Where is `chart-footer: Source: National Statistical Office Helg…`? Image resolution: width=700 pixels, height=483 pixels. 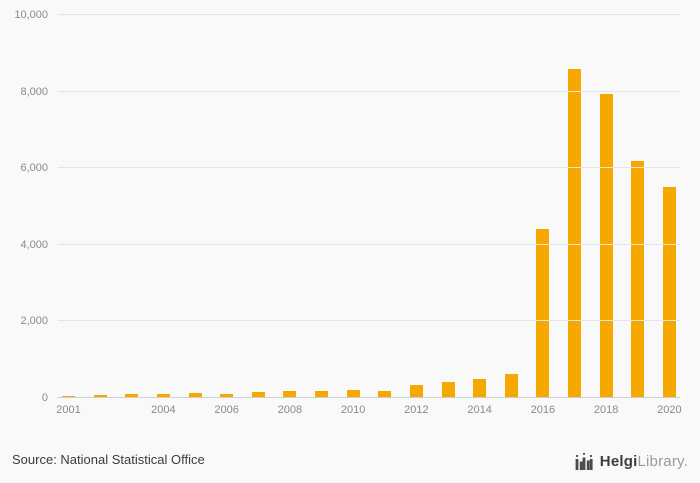 chart-footer: Source: National Statistical Office Helg… is located at coordinates (350, 460).